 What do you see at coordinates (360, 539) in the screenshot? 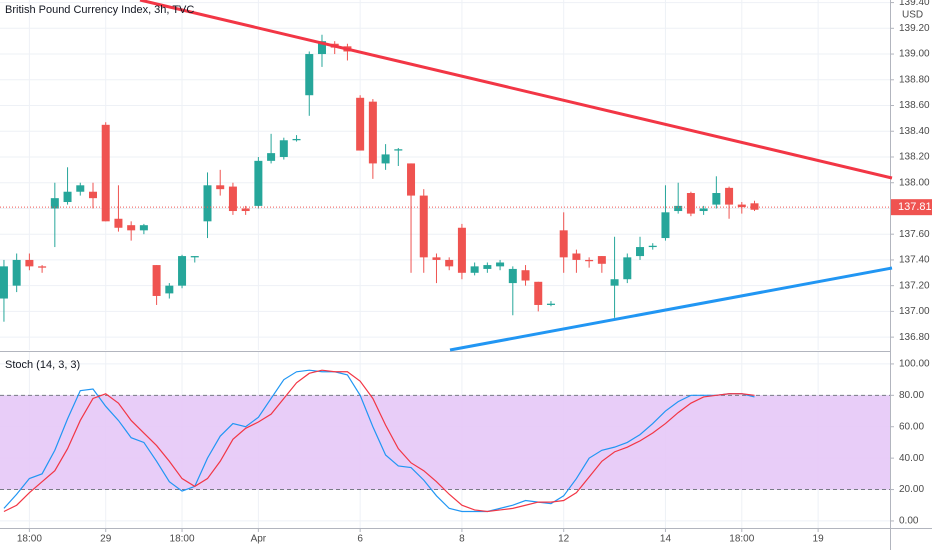
I see `x-tick-label: 6` at bounding box center [360, 539].